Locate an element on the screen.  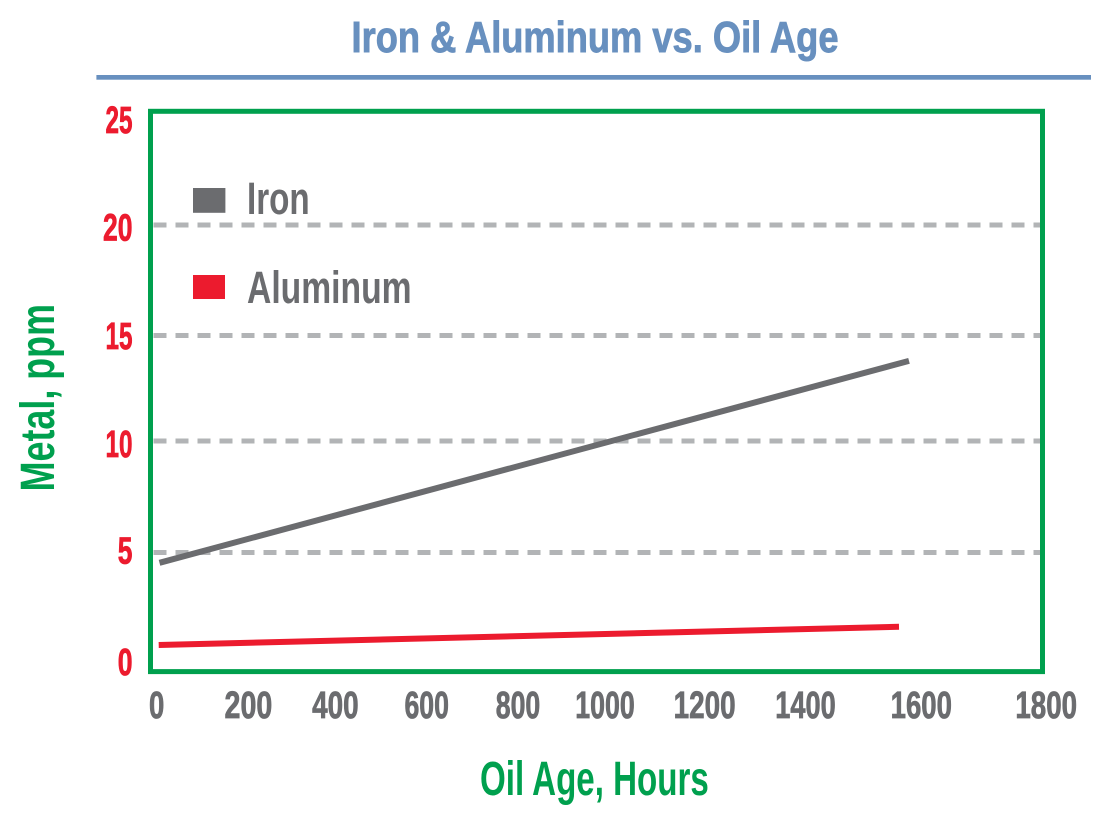
svg-text: 1000 is located at coordinates (605, 706).